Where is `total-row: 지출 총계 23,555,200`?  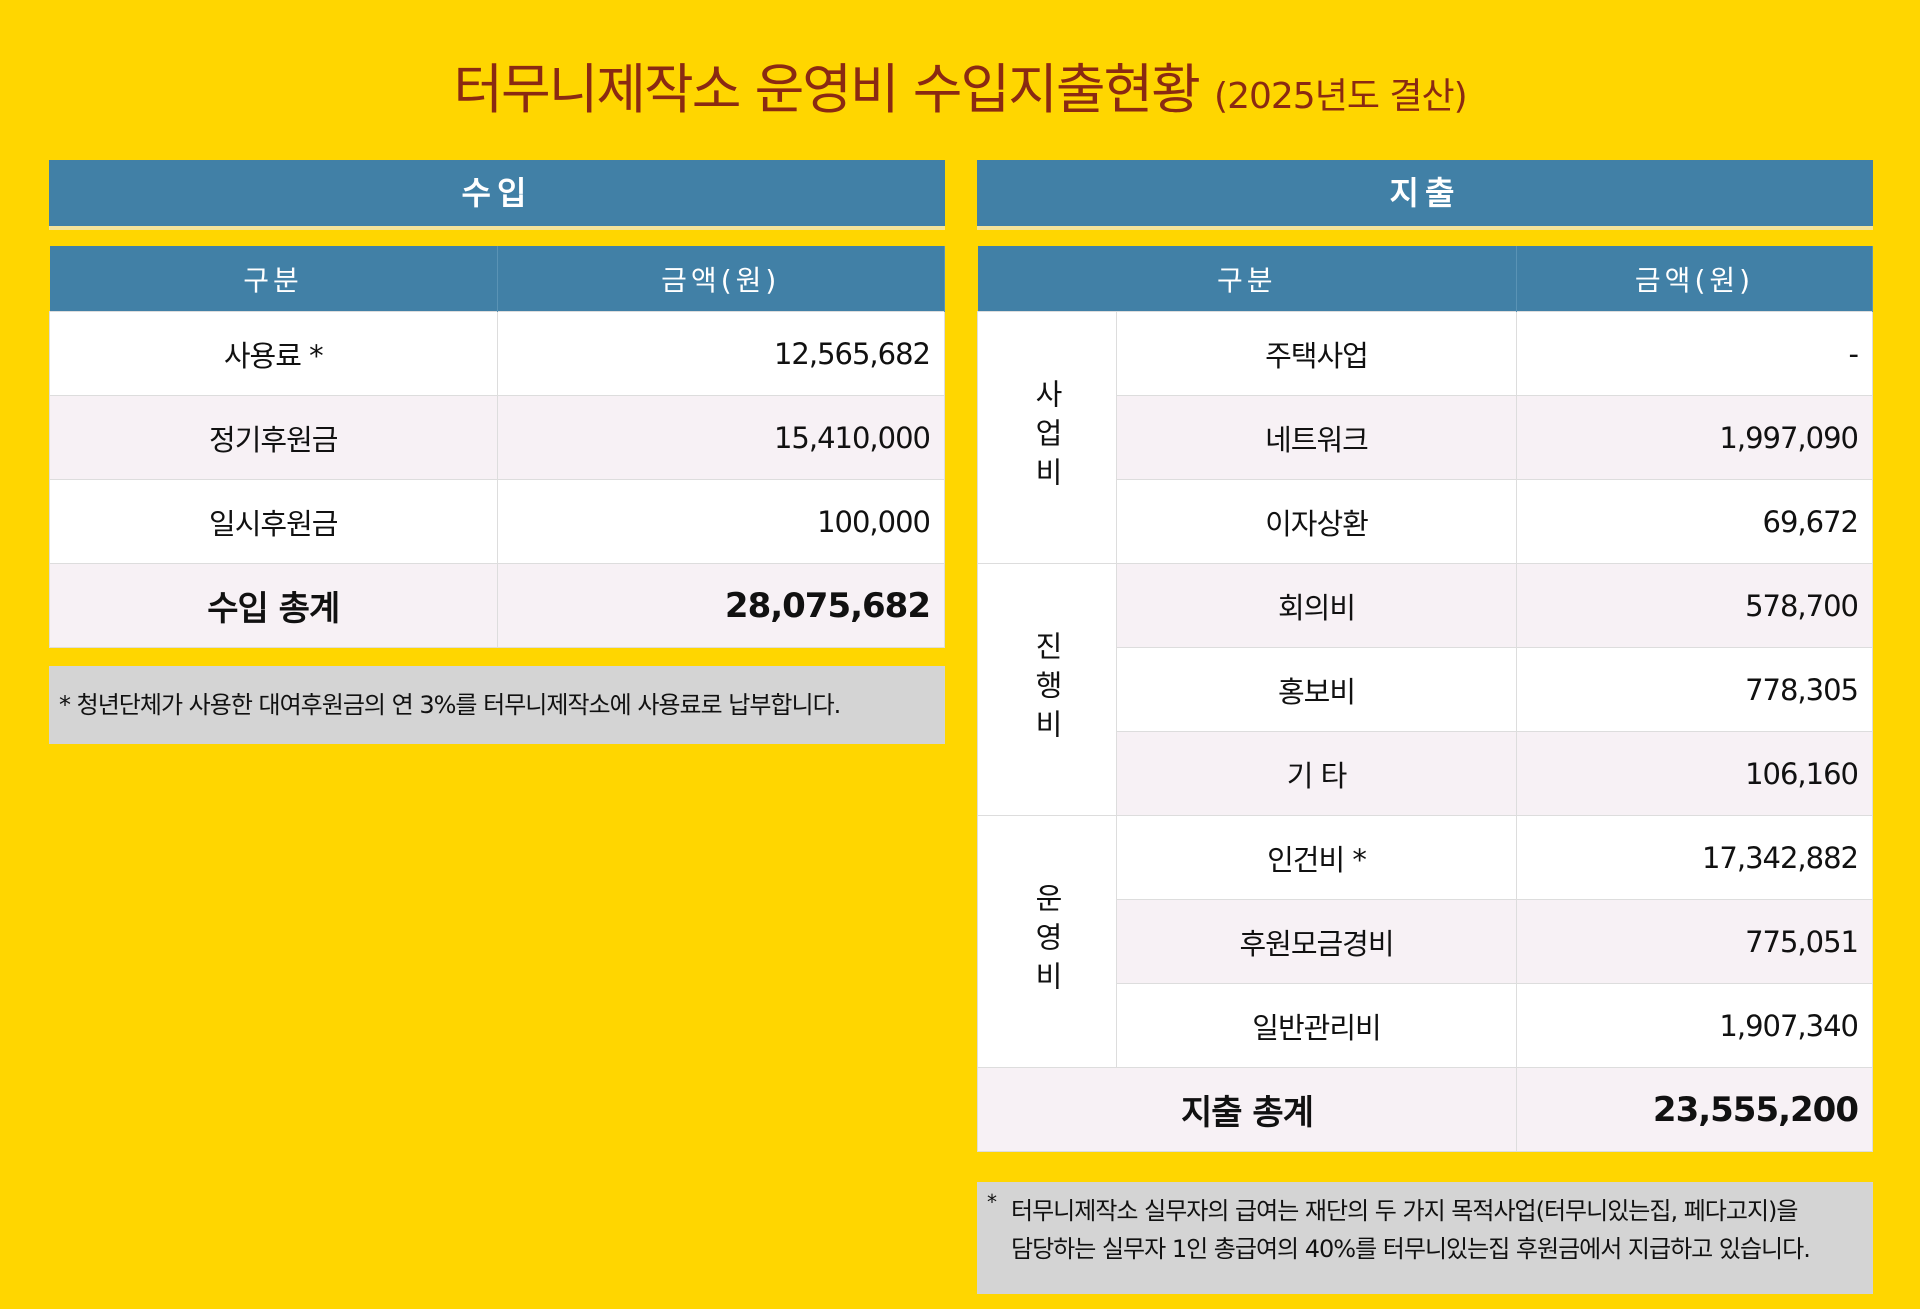
total-row: 지출 총계 23,555,200 is located at coordinates (1425, 1109).